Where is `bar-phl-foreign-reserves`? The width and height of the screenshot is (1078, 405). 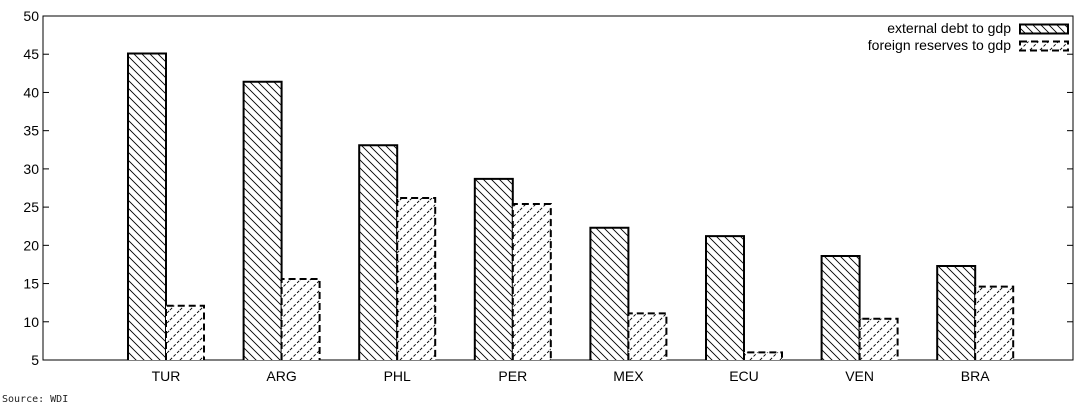
bar-phl-foreign-reserves is located at coordinates (416, 278).